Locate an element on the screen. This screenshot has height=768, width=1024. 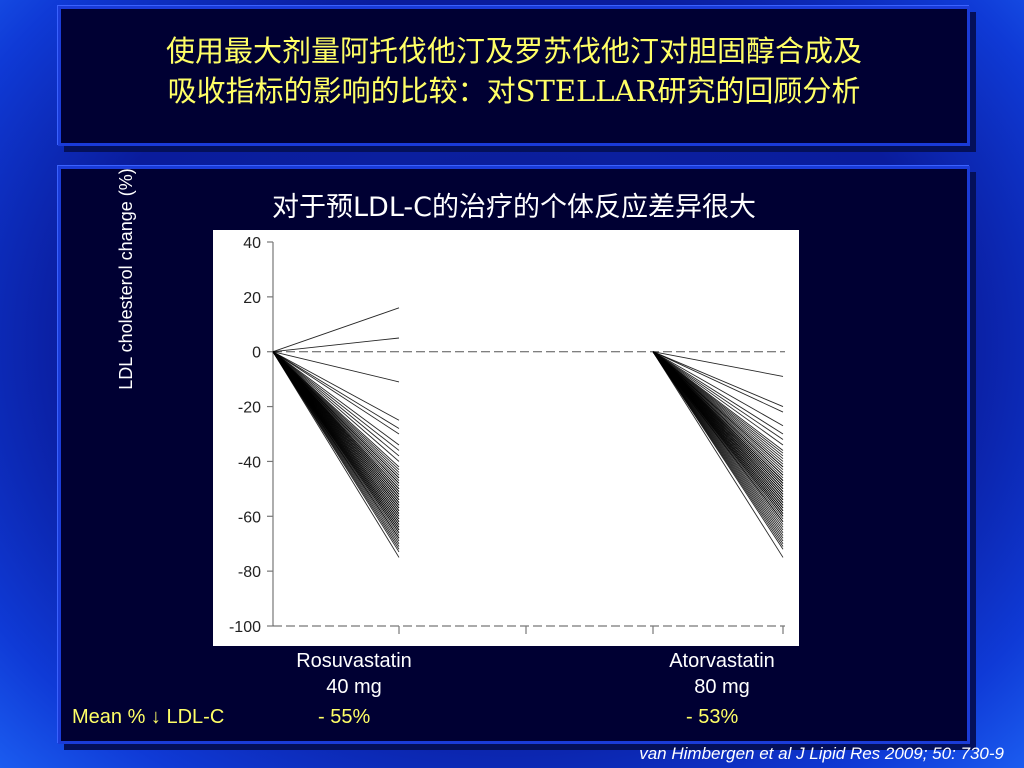
slide-title-line1: 使用最大剂量阿托伐他汀及罗苏伐他汀对胆固醇合成及 is located at coordinates (513, 51).